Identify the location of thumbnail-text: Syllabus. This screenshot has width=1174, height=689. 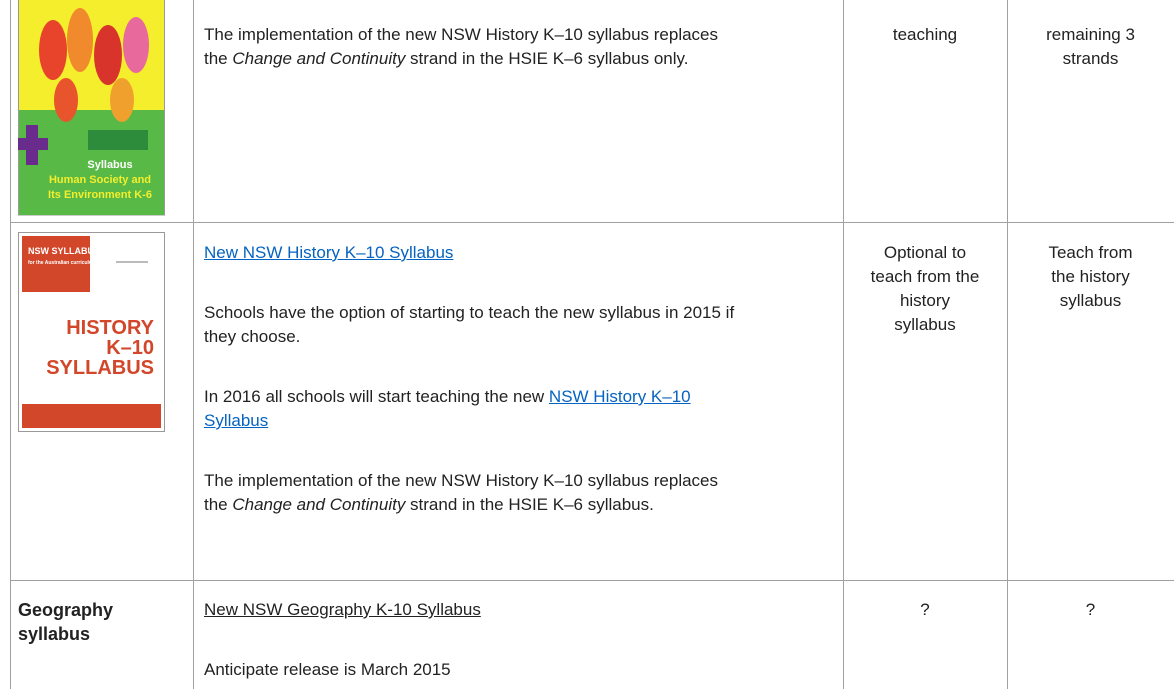
(109, 165).